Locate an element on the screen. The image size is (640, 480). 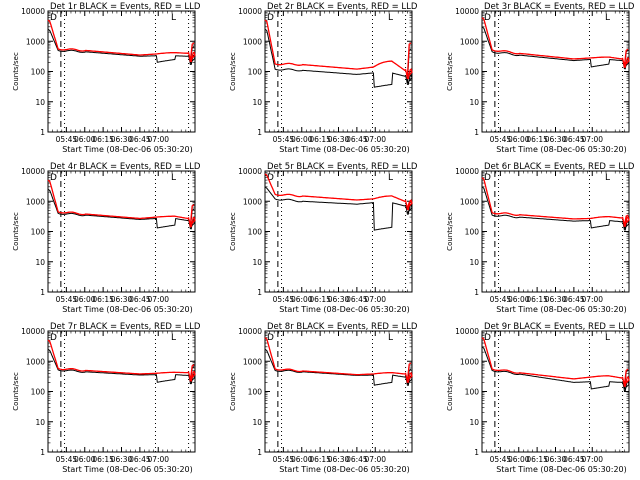
panel-title: Det 7r BLACK = Events, RED = LLD is located at coordinates (125, 327).